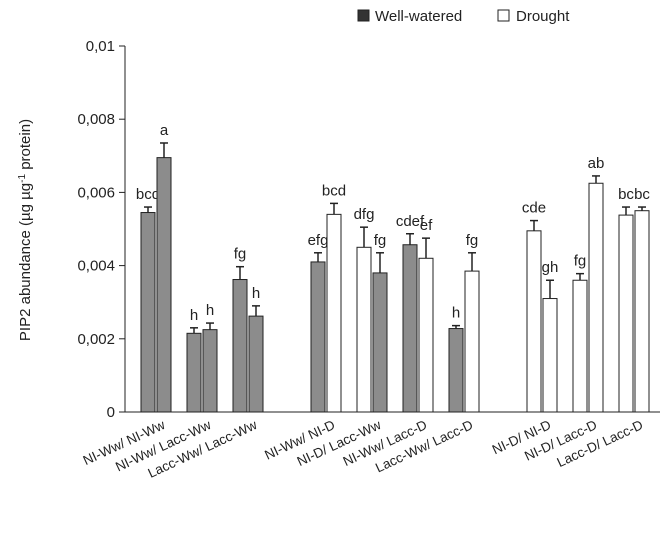 The image size is (664, 537). I want to click on y-tick-label: 0,002, so click(96, 339).